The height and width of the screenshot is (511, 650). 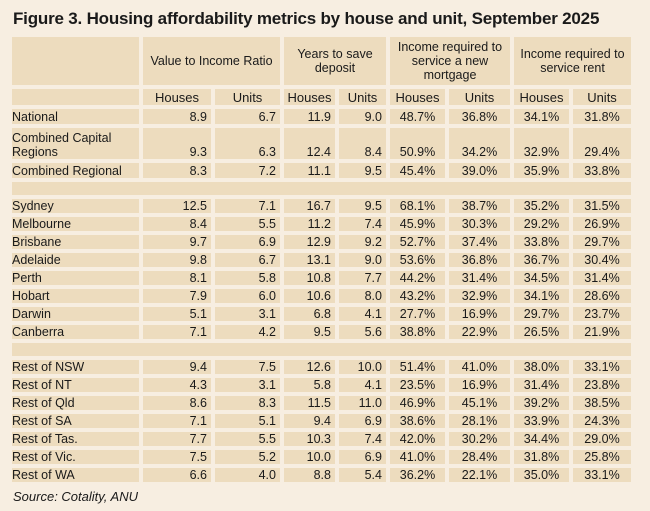 What do you see at coordinates (177, 296) in the screenshot?
I see `table-cell: 7.9` at bounding box center [177, 296].